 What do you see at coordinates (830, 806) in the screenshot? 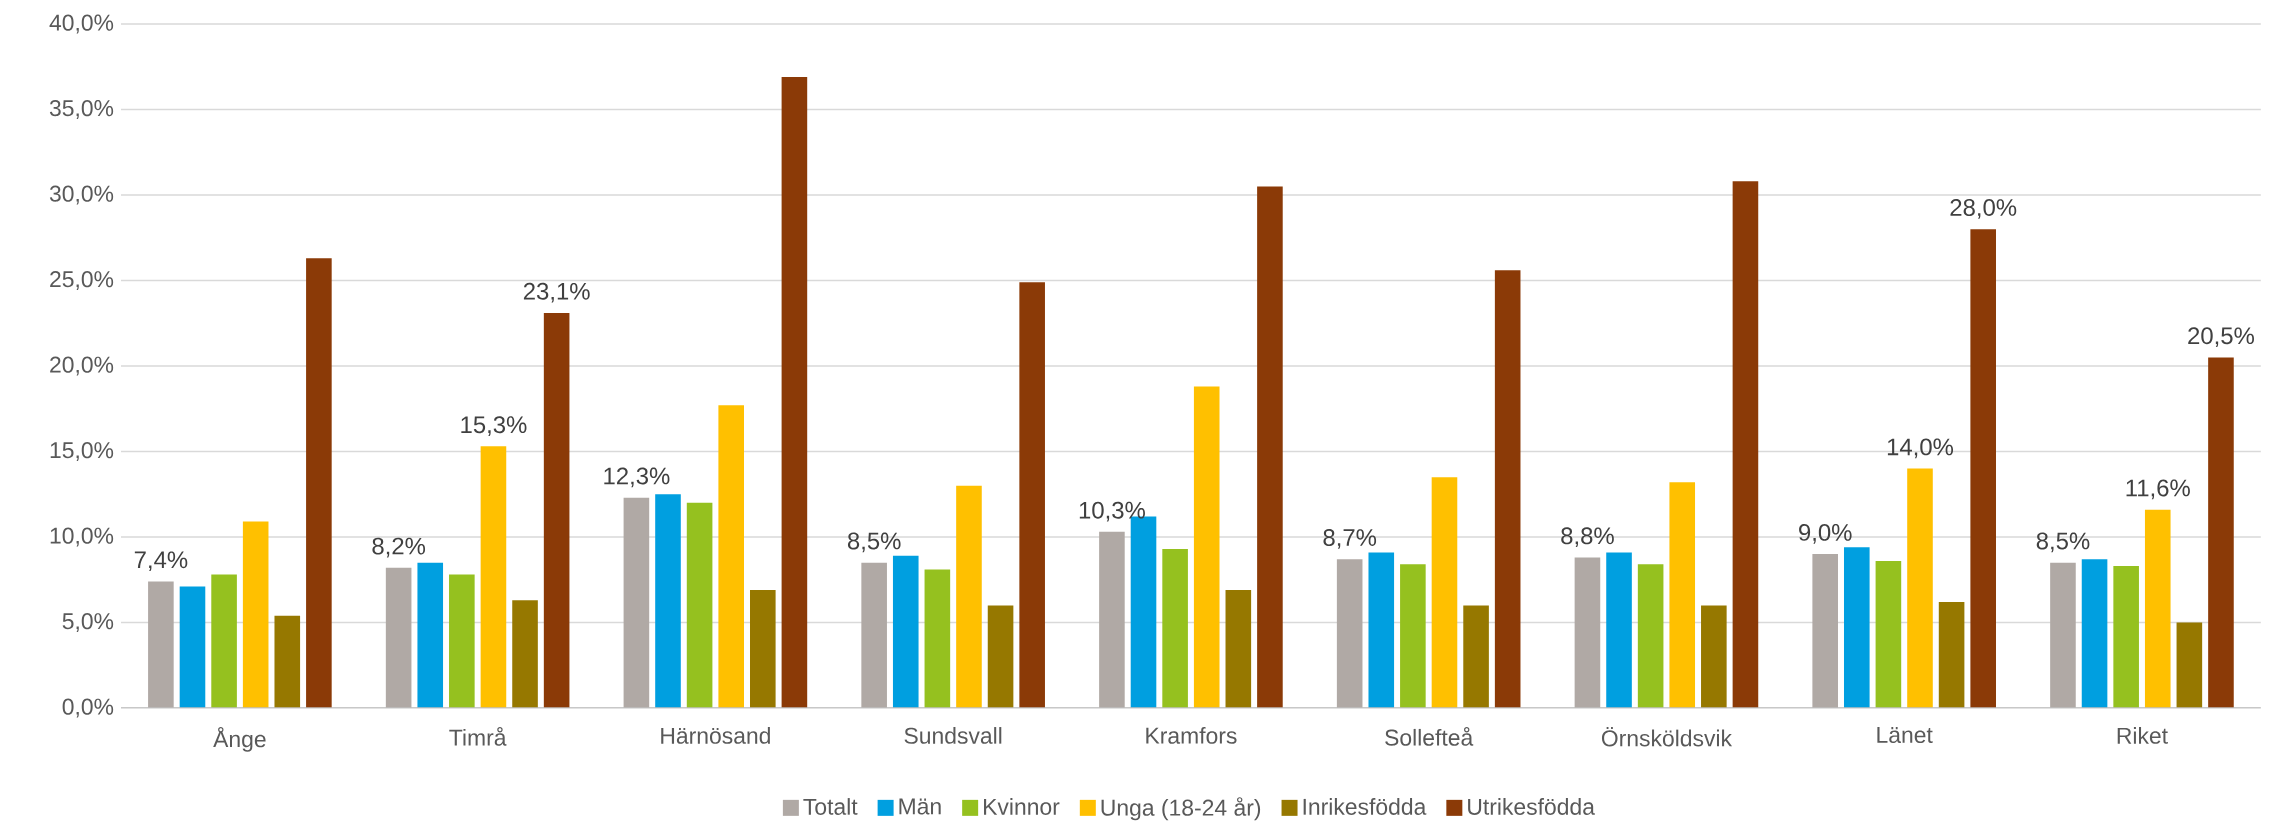
I see `legend-label: Totalt` at bounding box center [830, 806].